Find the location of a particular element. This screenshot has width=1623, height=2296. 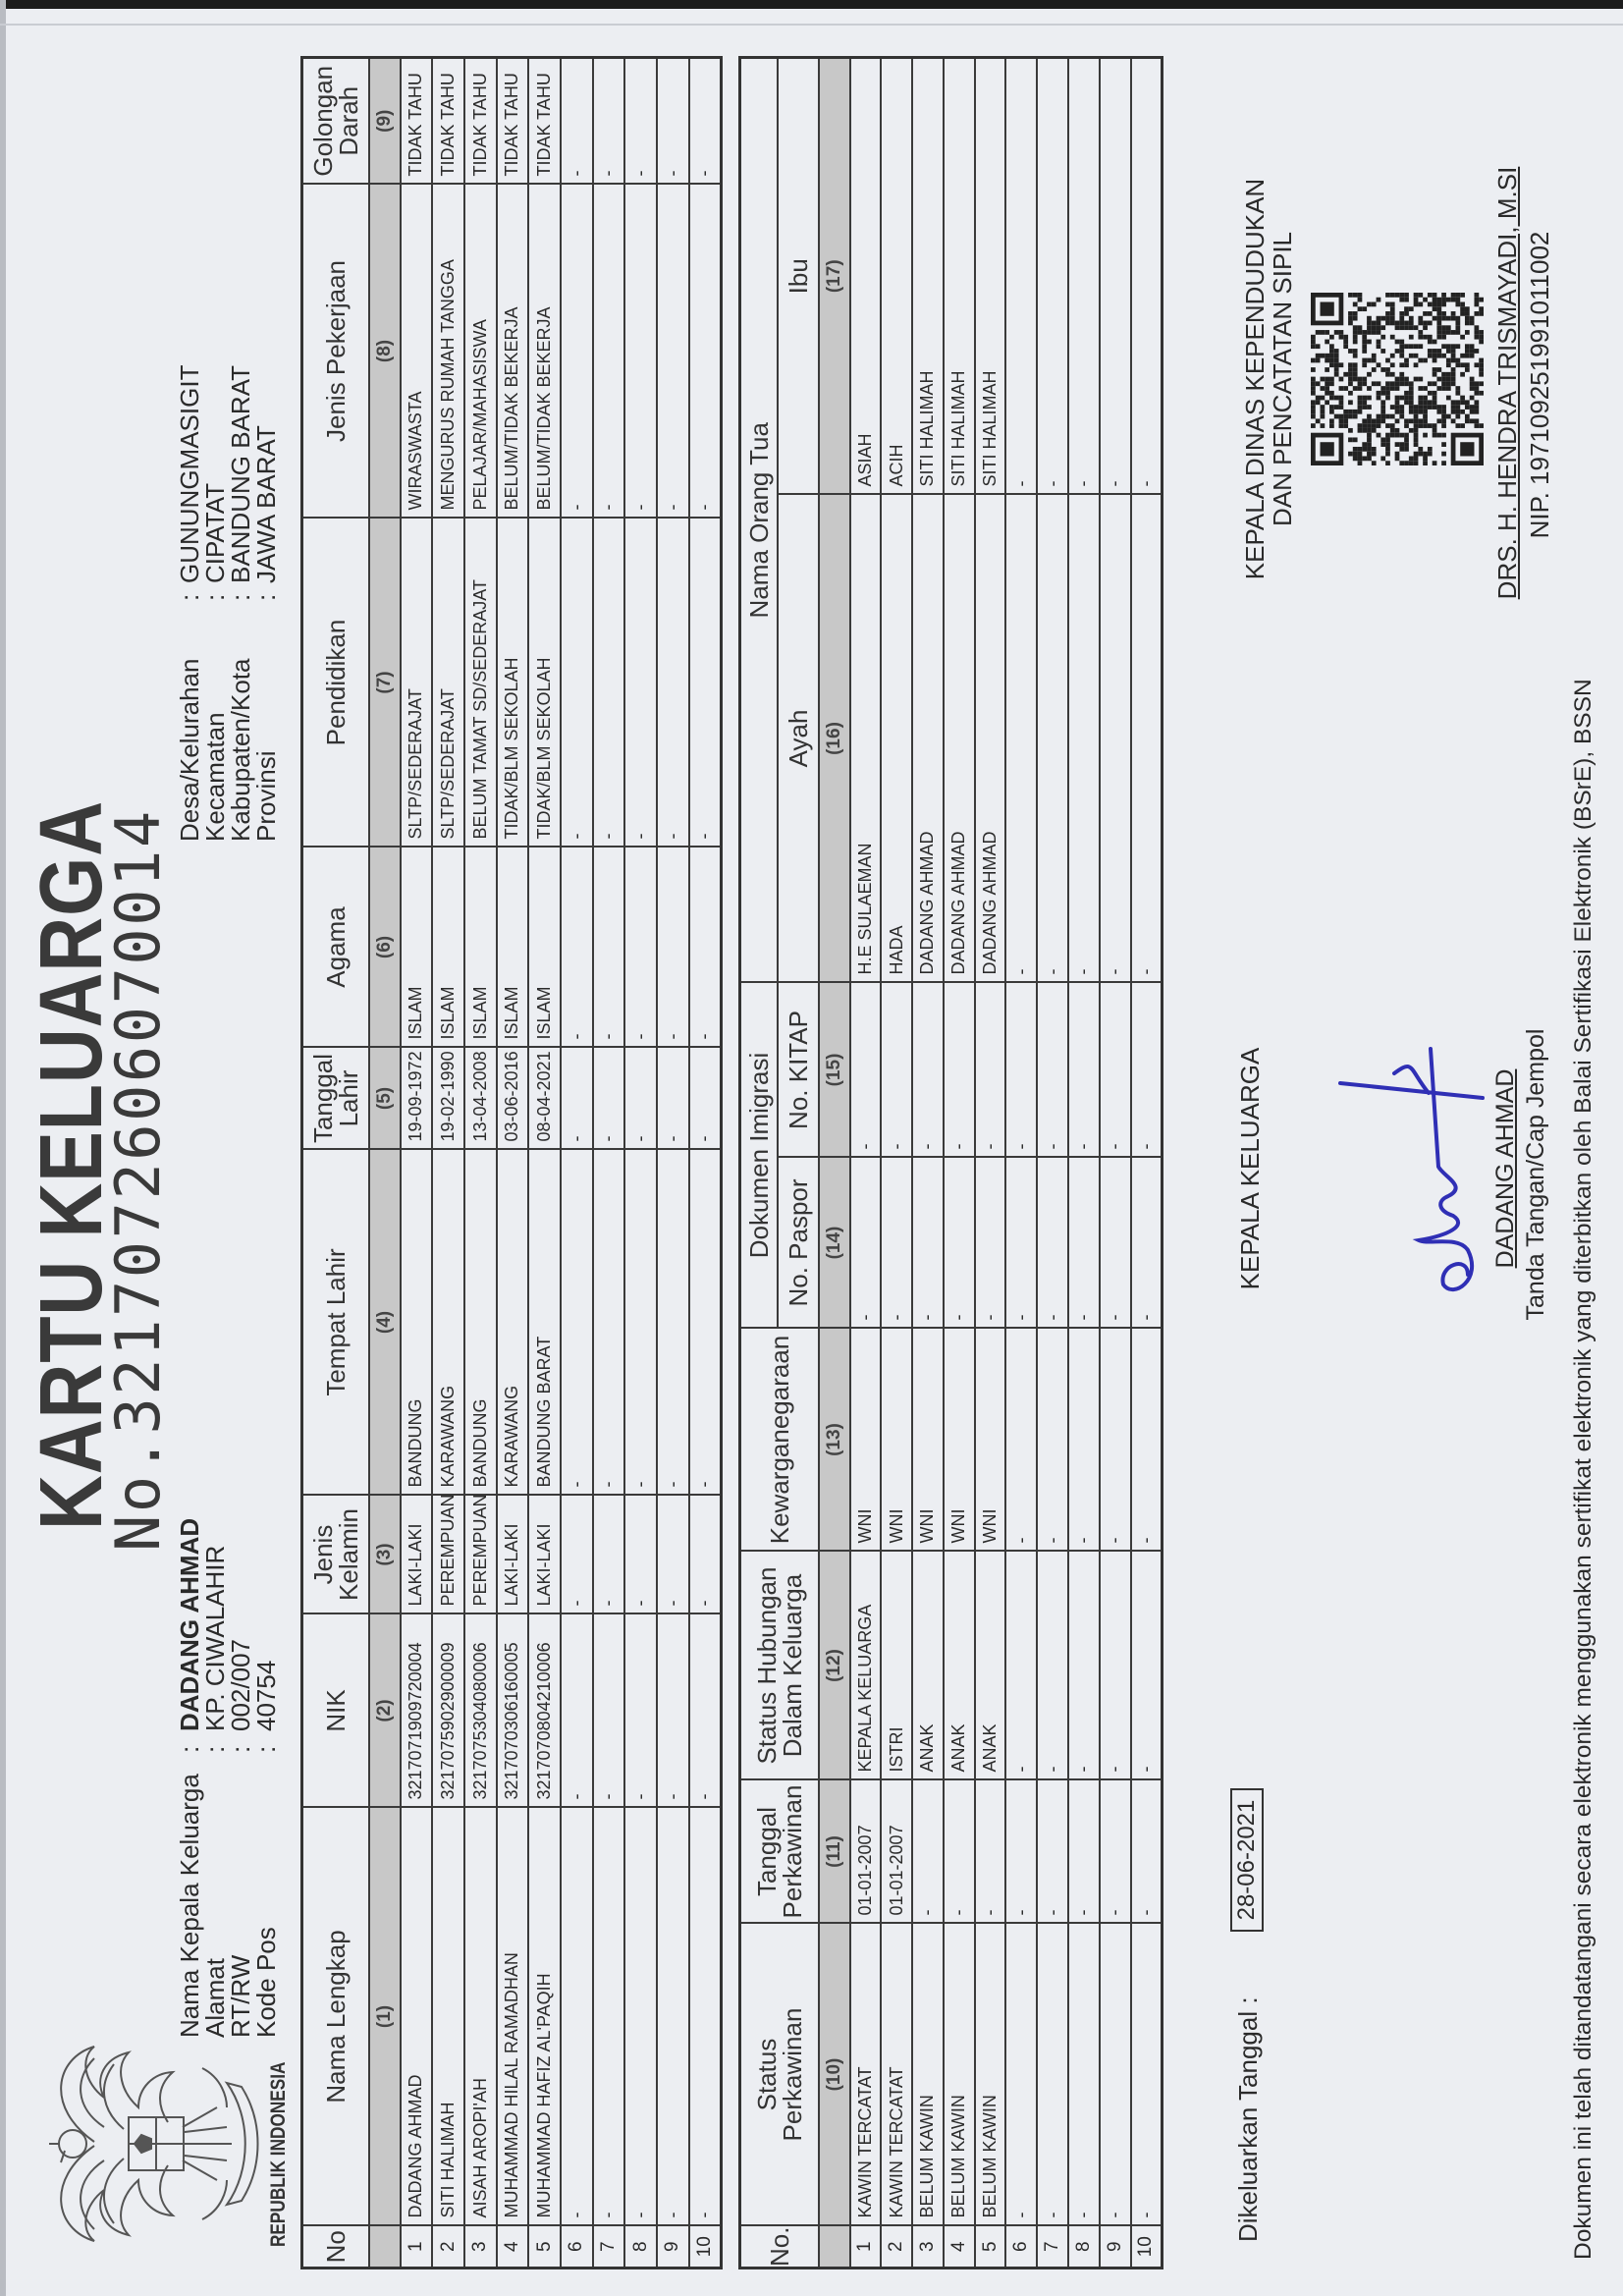

info-row-head-name: Nama Kepala Keluarga: DADANG AHMAD is located at coordinates (189, 1778).